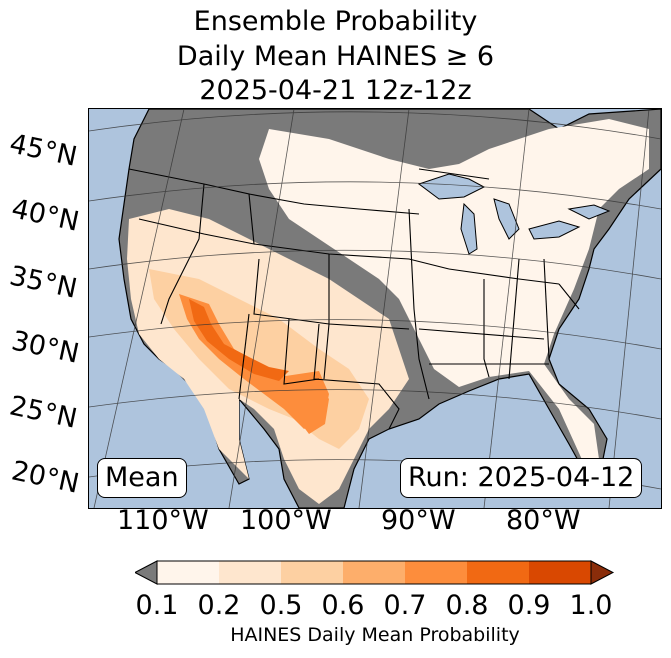 Image resolution: width=671 pixels, height=658 pixels. Describe the element at coordinates (219, 605) in the screenshot. I see `colorbar-tick-0.2: 0.2` at that location.